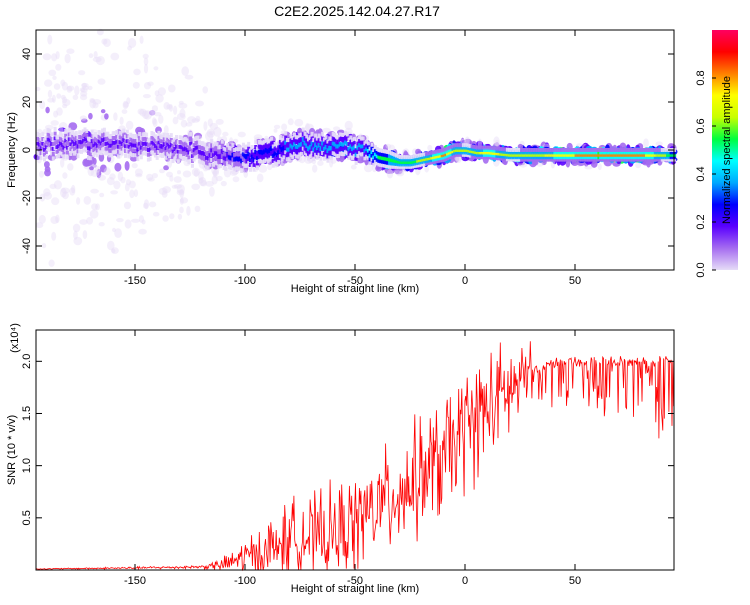 The height and width of the screenshot is (605, 750). What do you see at coordinates (12, 150) in the screenshot?
I see `heatmap-y-axis-title: Frequency (Hz)` at bounding box center [12, 150].